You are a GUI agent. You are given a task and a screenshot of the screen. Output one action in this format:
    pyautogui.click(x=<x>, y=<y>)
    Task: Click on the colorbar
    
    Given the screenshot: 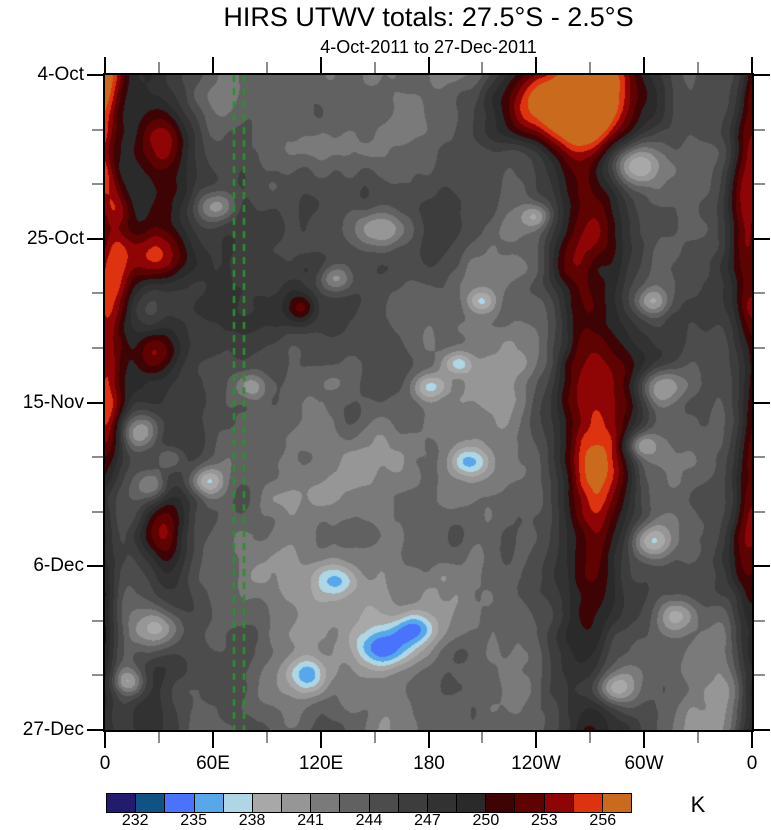 What is the action you would take?
    pyautogui.click(x=369, y=803)
    